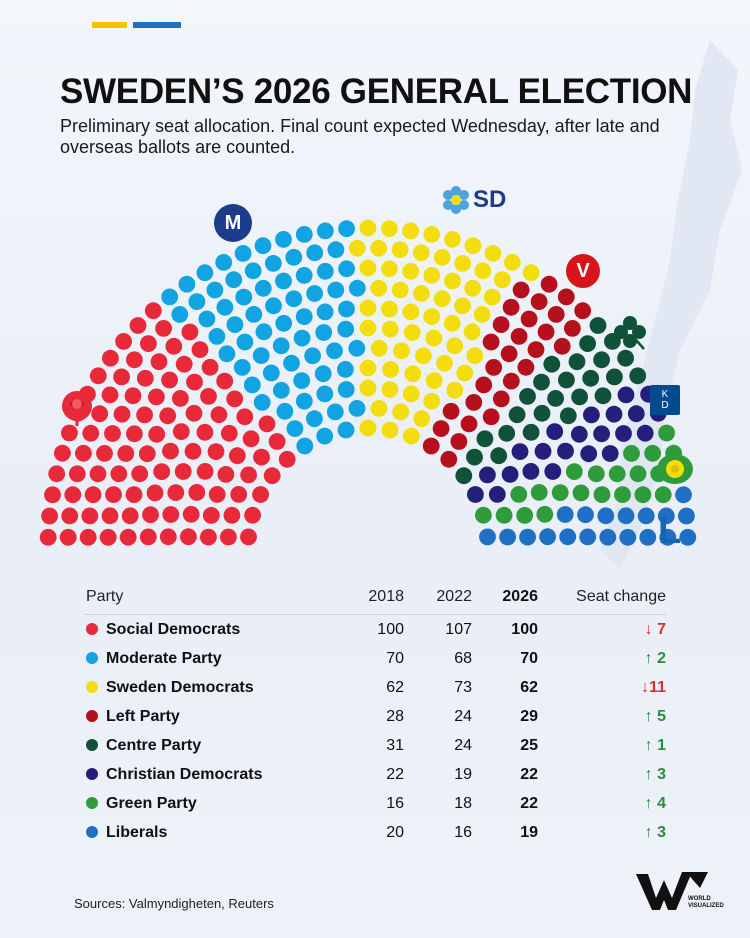 The height and width of the screenshot is (938, 750). What do you see at coordinates (375, 687) in the screenshot?
I see `table-row: Sweden Democrats 62 73 62 ↓11` at bounding box center [375, 687].